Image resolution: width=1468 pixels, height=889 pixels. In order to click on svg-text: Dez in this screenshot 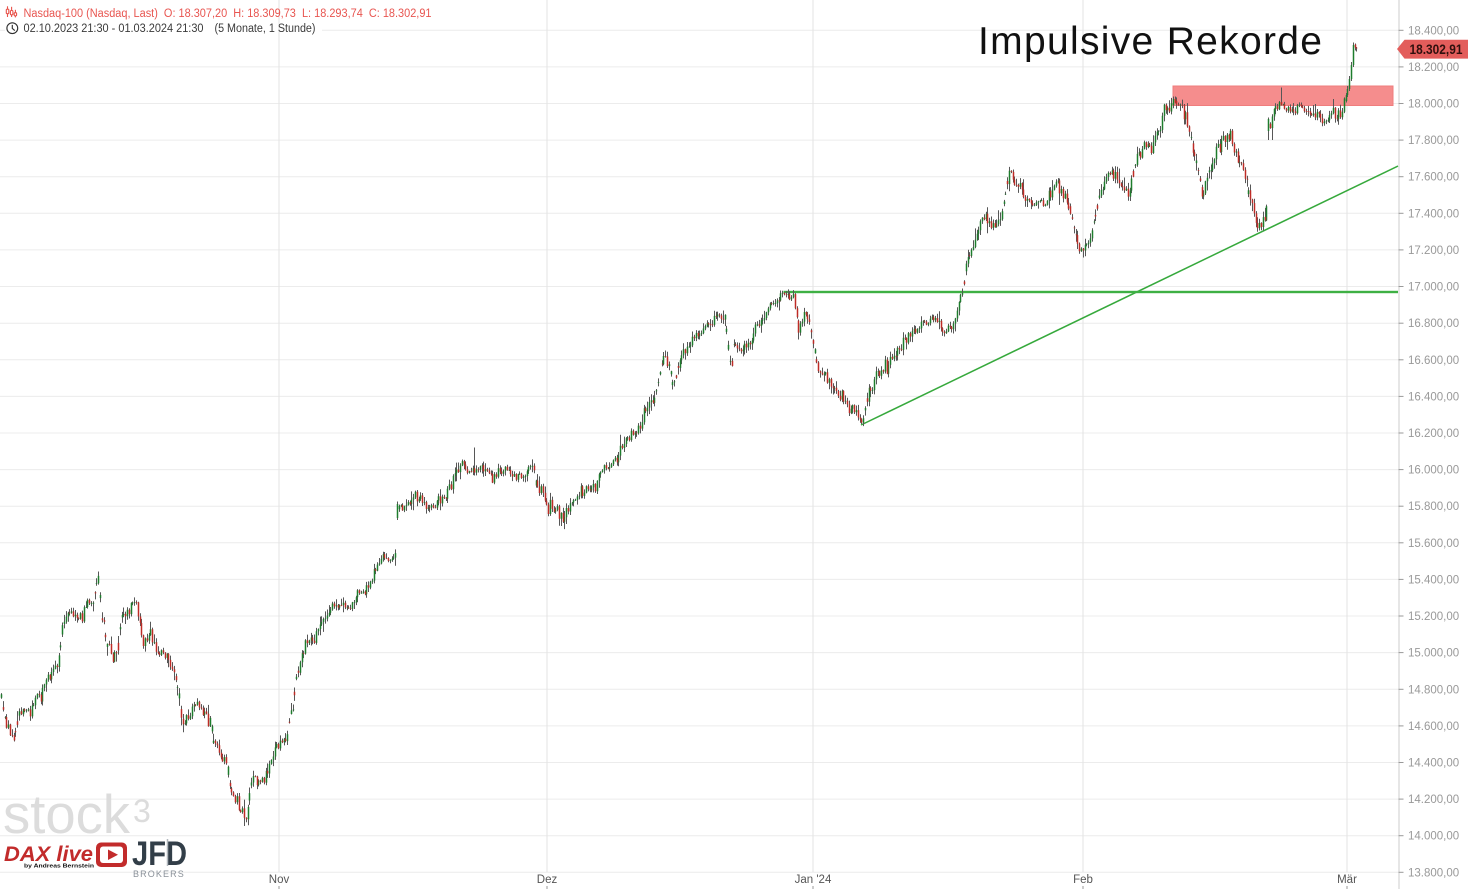, I will do `click(547, 880)`.